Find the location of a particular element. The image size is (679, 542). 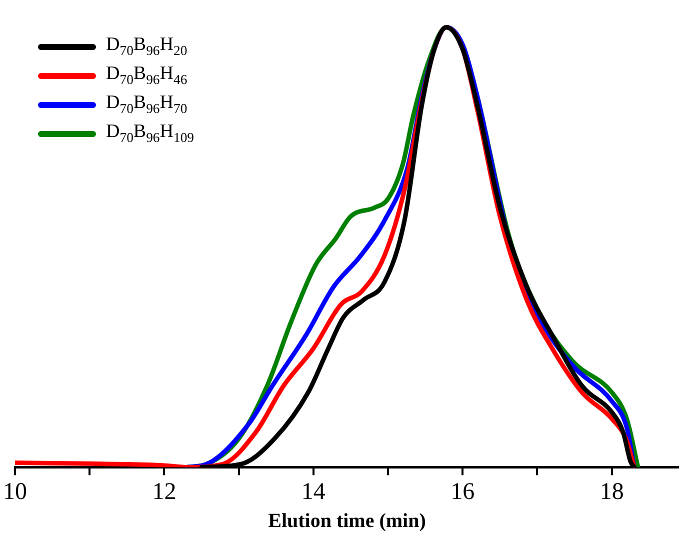

legend-label: D$_{70}$B$_{96}$H$_{20}$ is located at coordinates (147, 46).